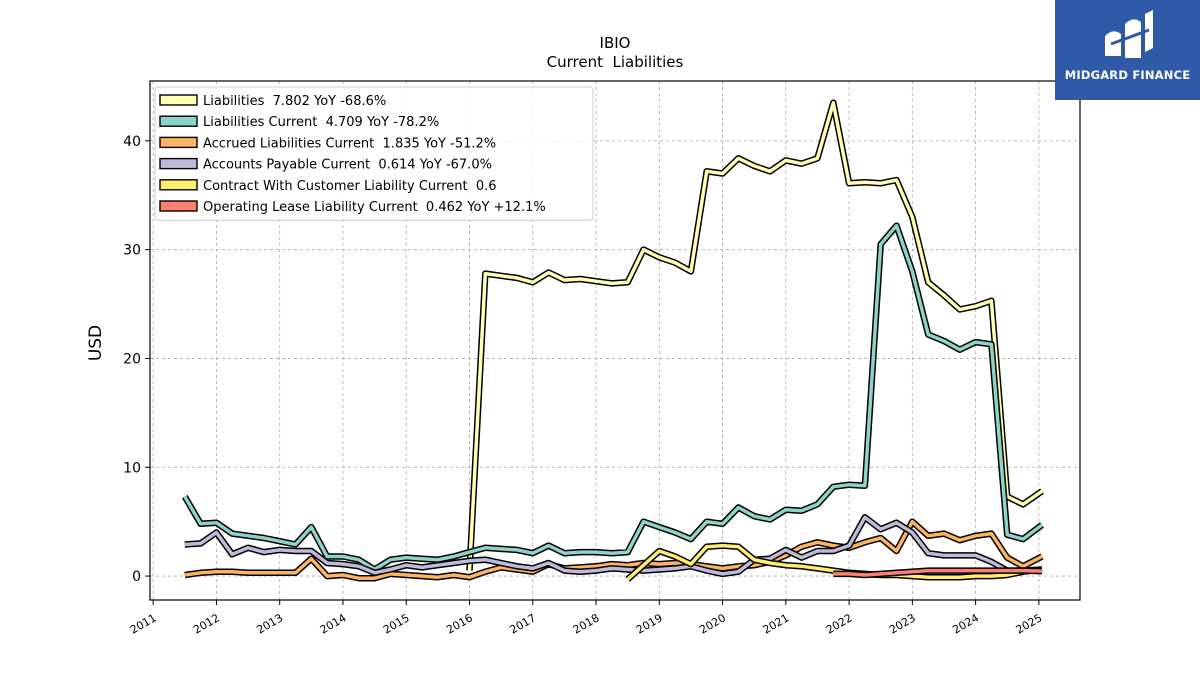 The height and width of the screenshot is (675, 1200). What do you see at coordinates (965, 623) in the screenshot?
I see `x-tick-label: 2024` at bounding box center [965, 623].